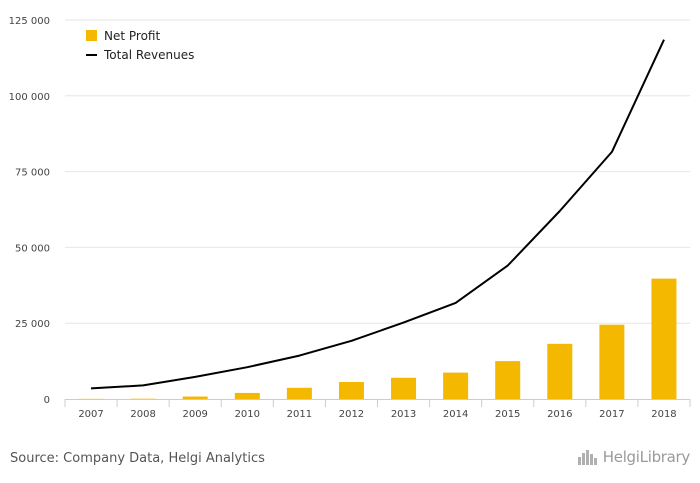  What do you see at coordinates (32, 173) in the screenshot?
I see `y-tick-label: 75 000` at bounding box center [32, 173].